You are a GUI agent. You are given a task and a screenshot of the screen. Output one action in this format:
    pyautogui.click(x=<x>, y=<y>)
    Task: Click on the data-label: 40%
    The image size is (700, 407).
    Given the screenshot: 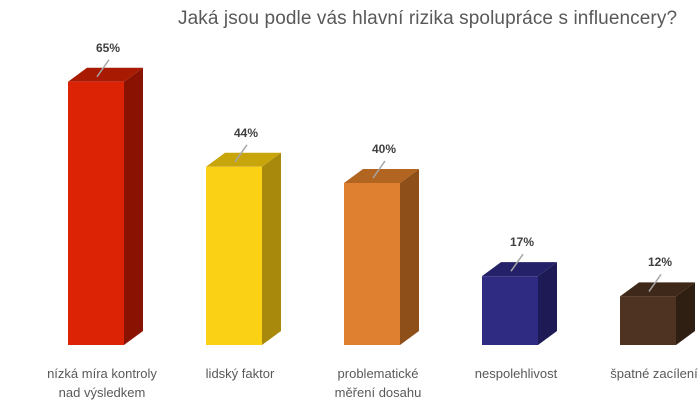 What is the action you would take?
    pyautogui.click(x=384, y=149)
    